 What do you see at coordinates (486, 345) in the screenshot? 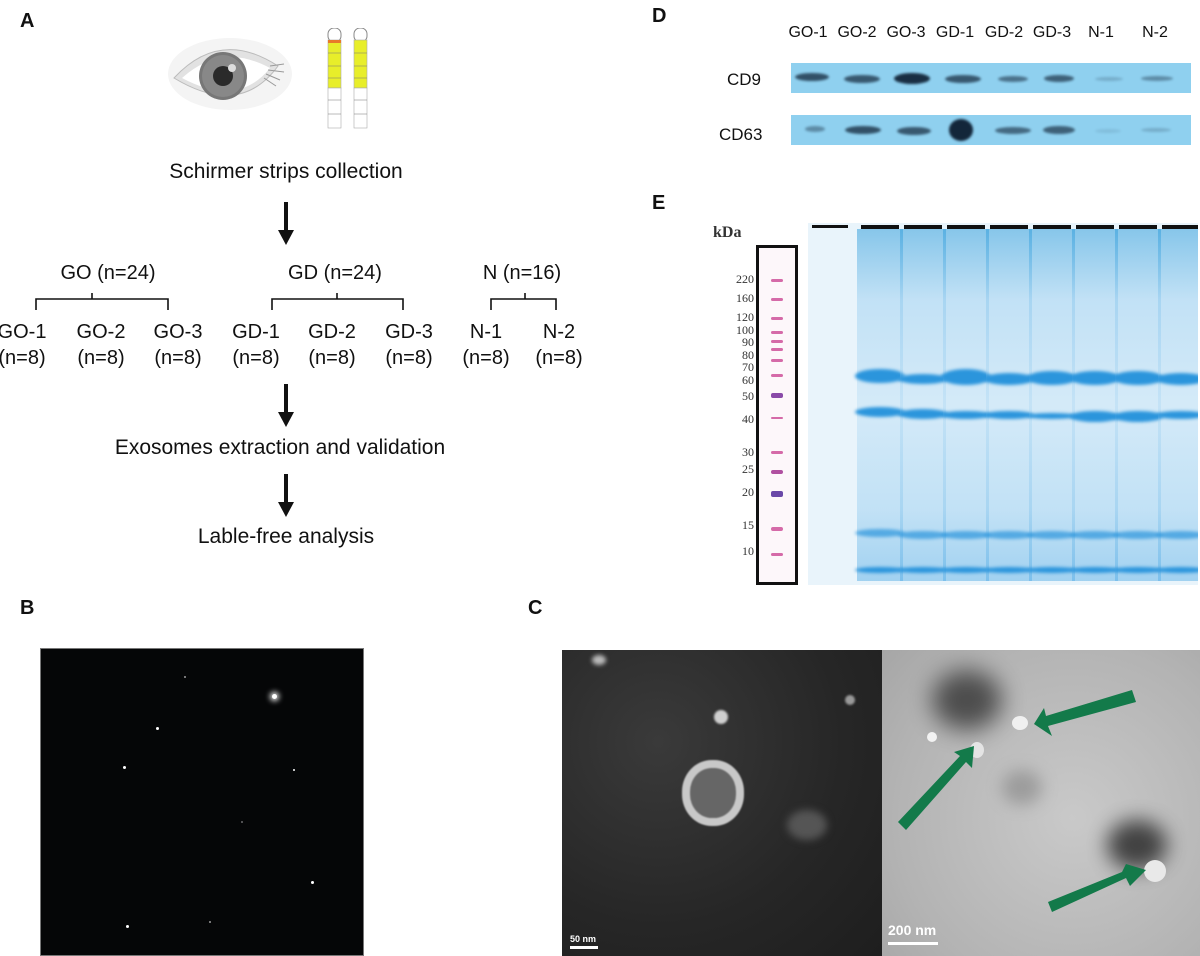
I see `subgroup-n-1: N-1 (n=8)` at bounding box center [486, 345].